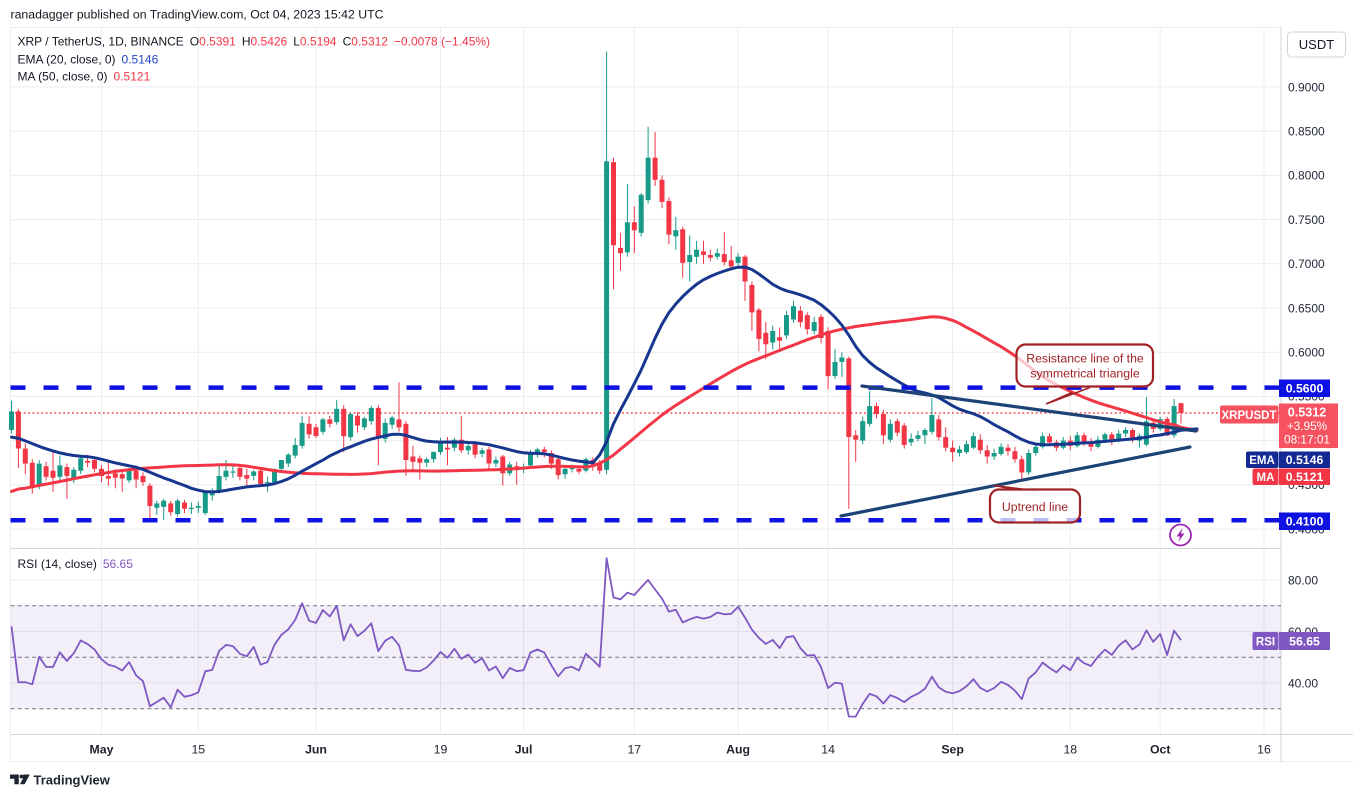 Image resolution: width=1353 pixels, height=798 pixels. I want to click on svg-text: 56.65, so click(1304, 642).